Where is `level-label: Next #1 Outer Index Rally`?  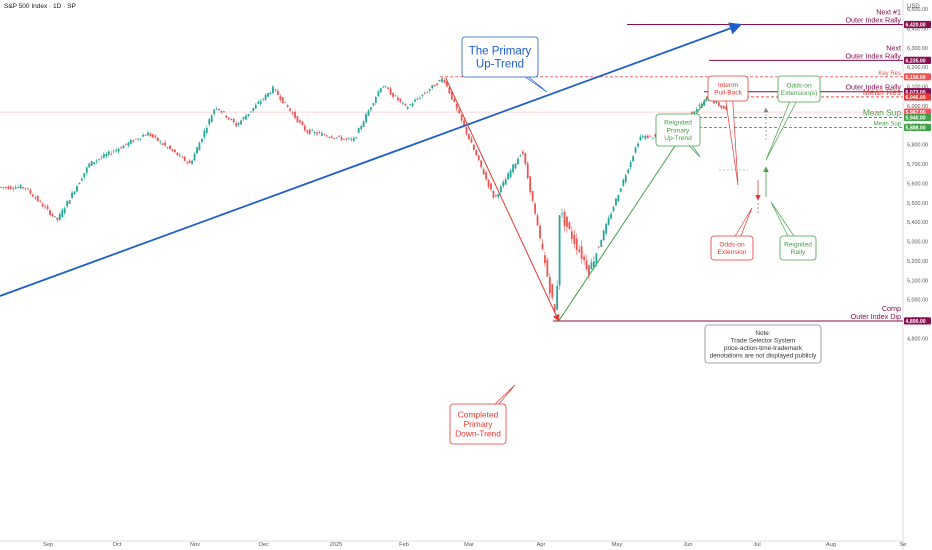 level-label: Next #1 Outer Index Rally is located at coordinates (873, 16).